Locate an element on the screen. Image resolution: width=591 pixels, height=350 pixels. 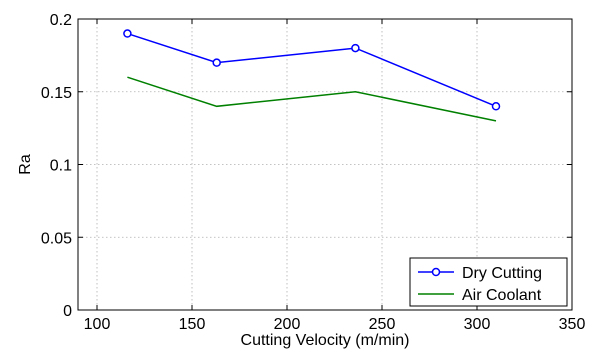
y-axis-label: Ra is located at coordinates (25, 164).